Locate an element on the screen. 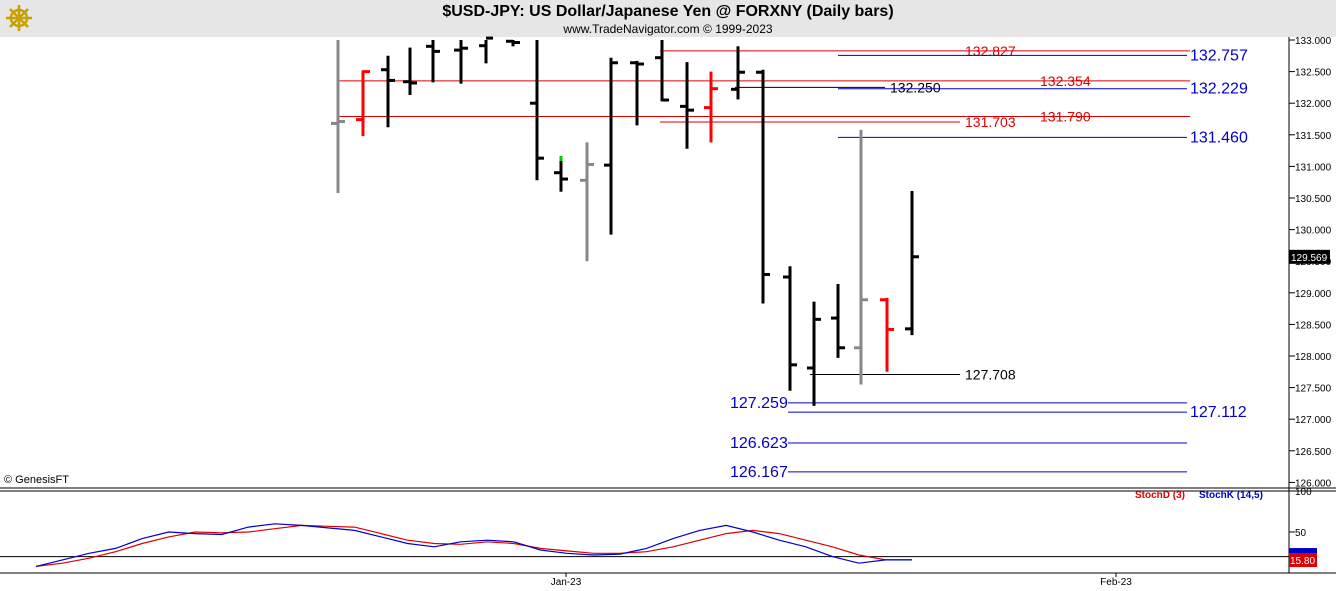 Image resolution: width=1336 pixels, height=591 pixels. stoch-last-label: 15.80 is located at coordinates (1302, 561).